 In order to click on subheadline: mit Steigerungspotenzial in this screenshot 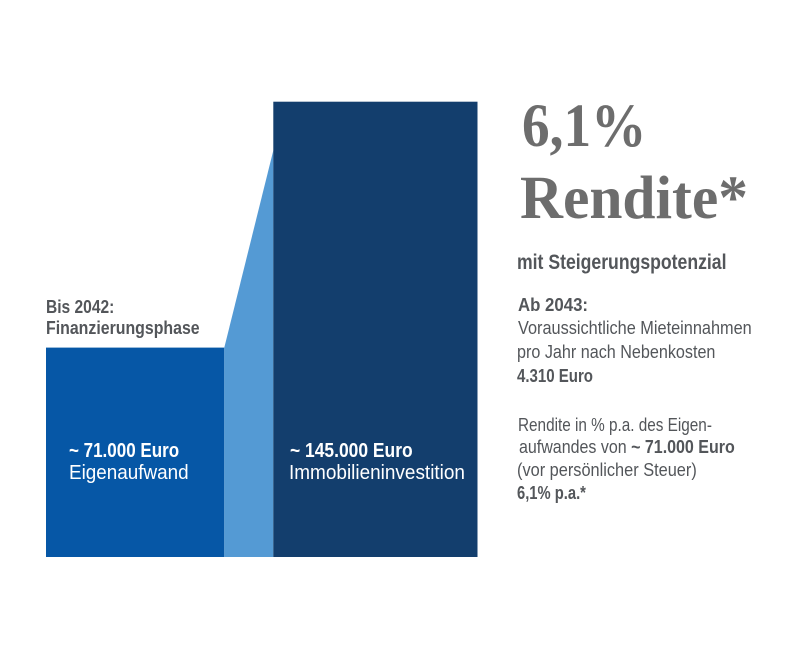, I will do `click(621, 262)`.